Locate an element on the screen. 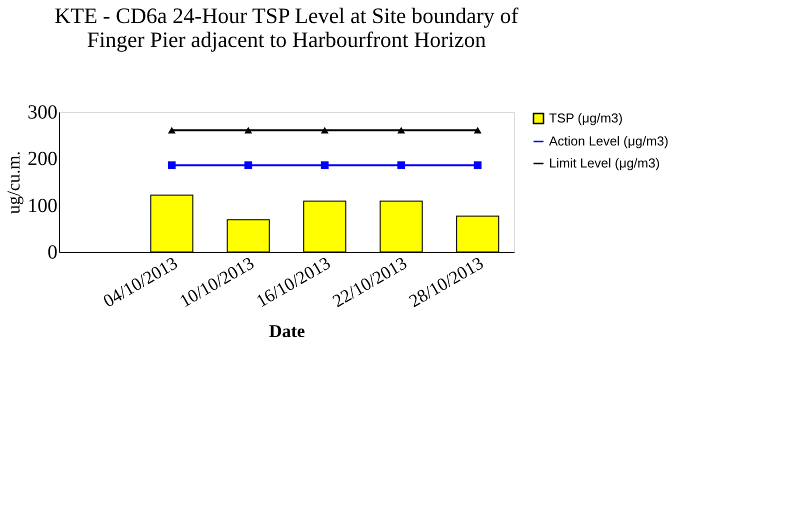  y-tick-label: 200 is located at coordinates (43, 159).